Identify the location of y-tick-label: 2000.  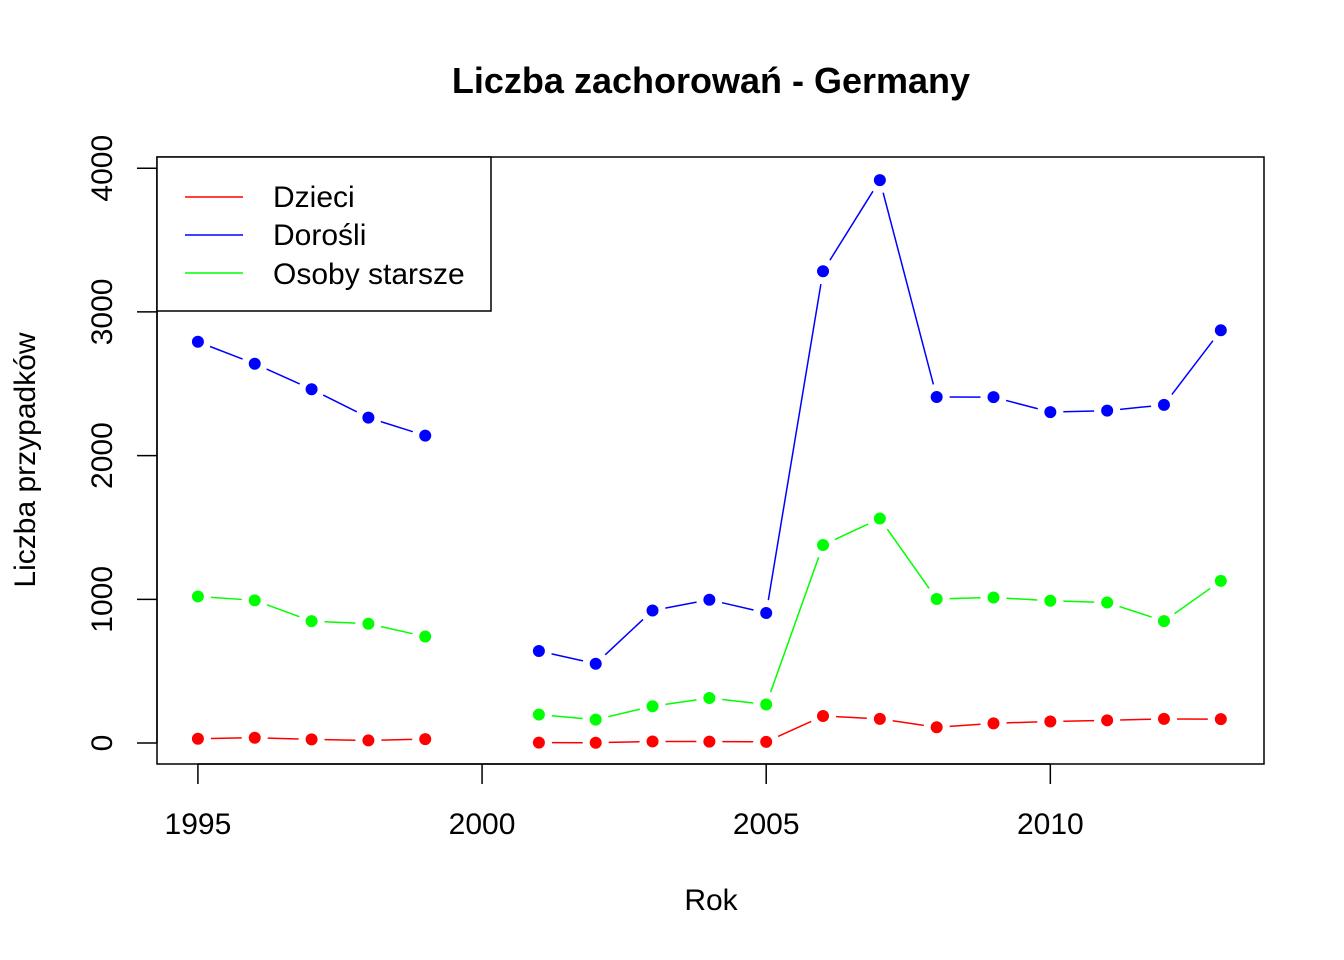
(102, 455).